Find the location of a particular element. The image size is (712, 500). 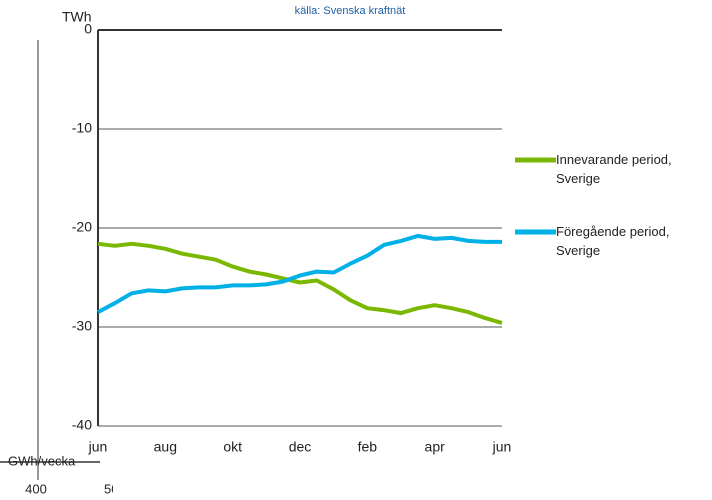

y-tick-label: -20 is located at coordinates (82, 227).